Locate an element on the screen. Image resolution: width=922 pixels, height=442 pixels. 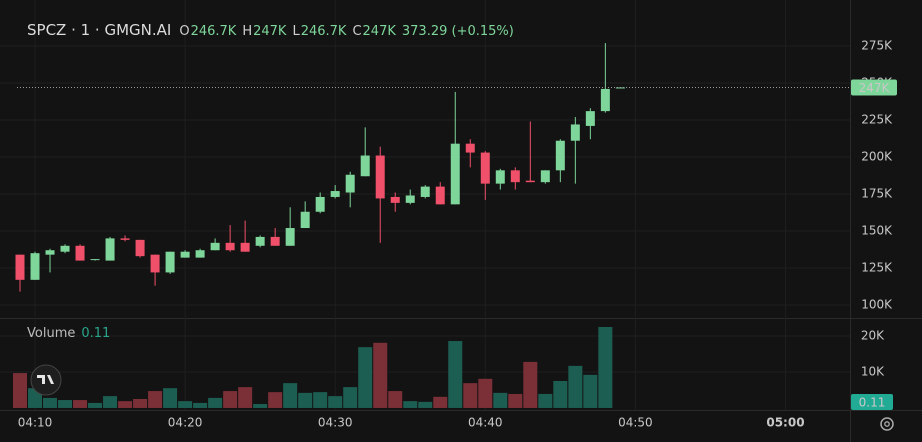
last-price-box is located at coordinates (874, 87).